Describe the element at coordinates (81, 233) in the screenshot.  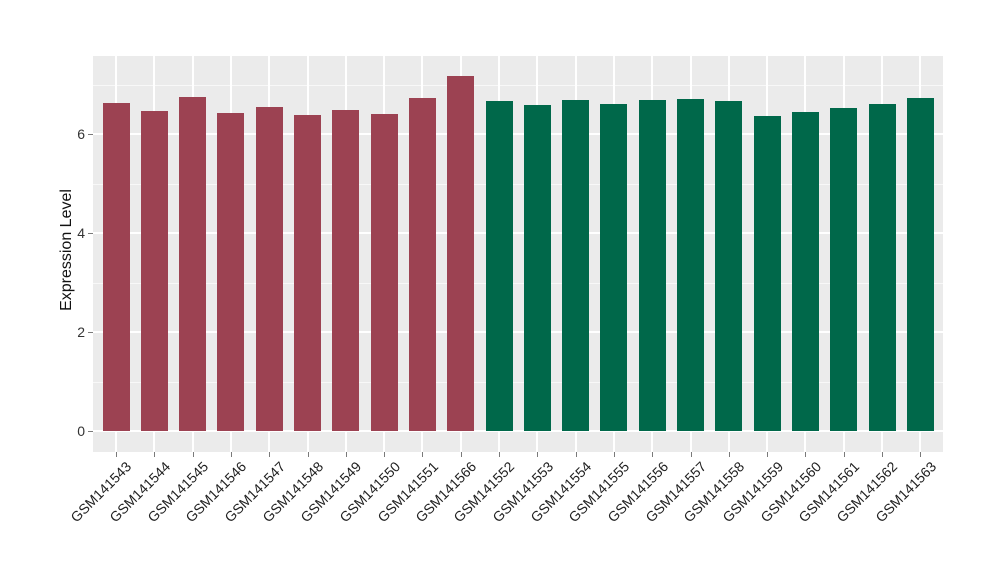
I see `y-tick-label-4: 4` at that location.